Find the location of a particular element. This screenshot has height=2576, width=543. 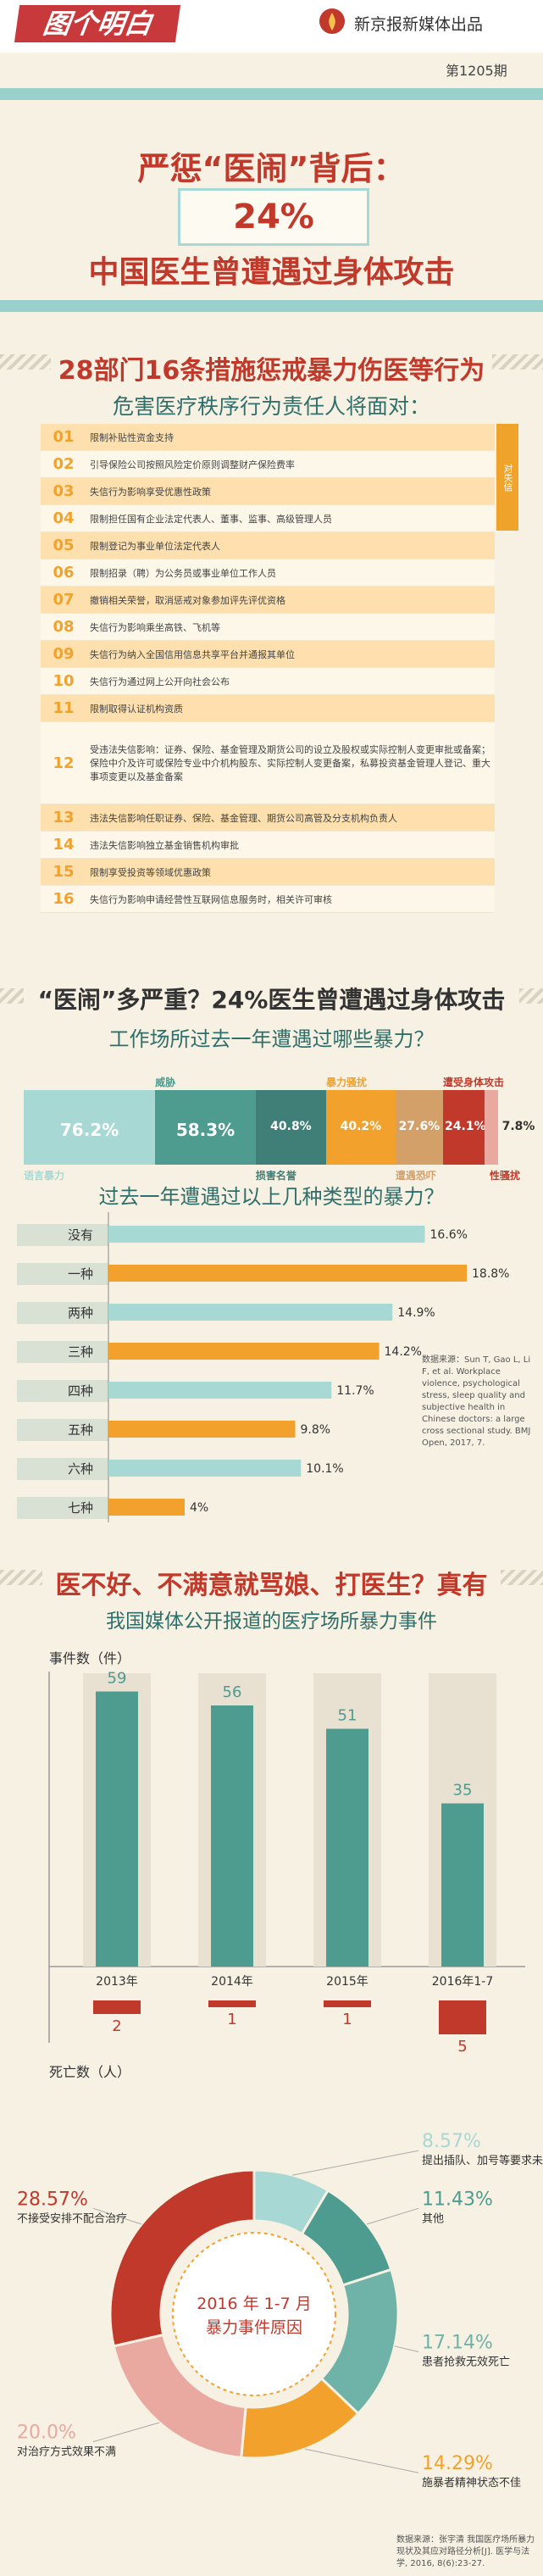

slice-value-label: 8.57% is located at coordinates (451, 2141).